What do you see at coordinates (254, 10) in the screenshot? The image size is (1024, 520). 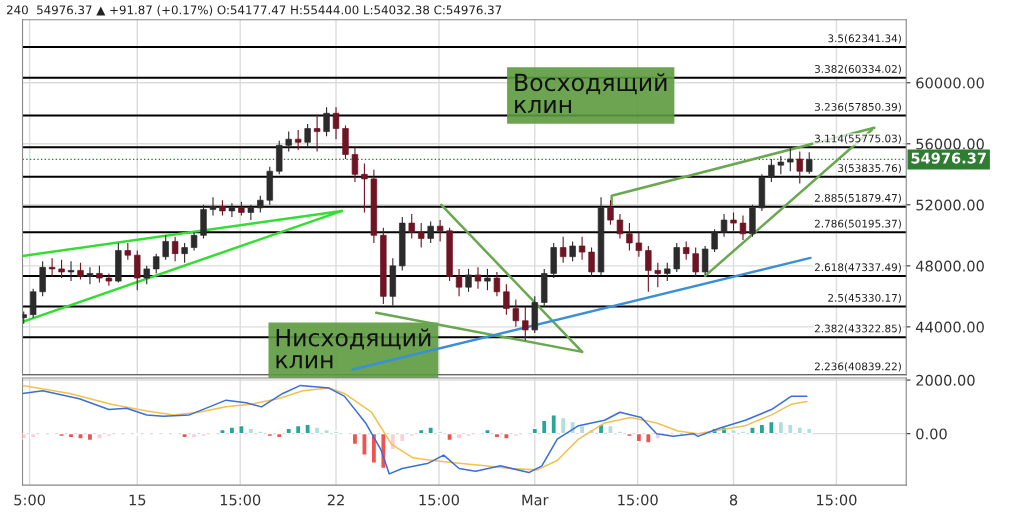 I see `text: 240 54976.37 ▲ +91.87 (+0.17%) O:54177.47 H:55444.00 L:54032.38 C:54976.37` at bounding box center [254, 10].